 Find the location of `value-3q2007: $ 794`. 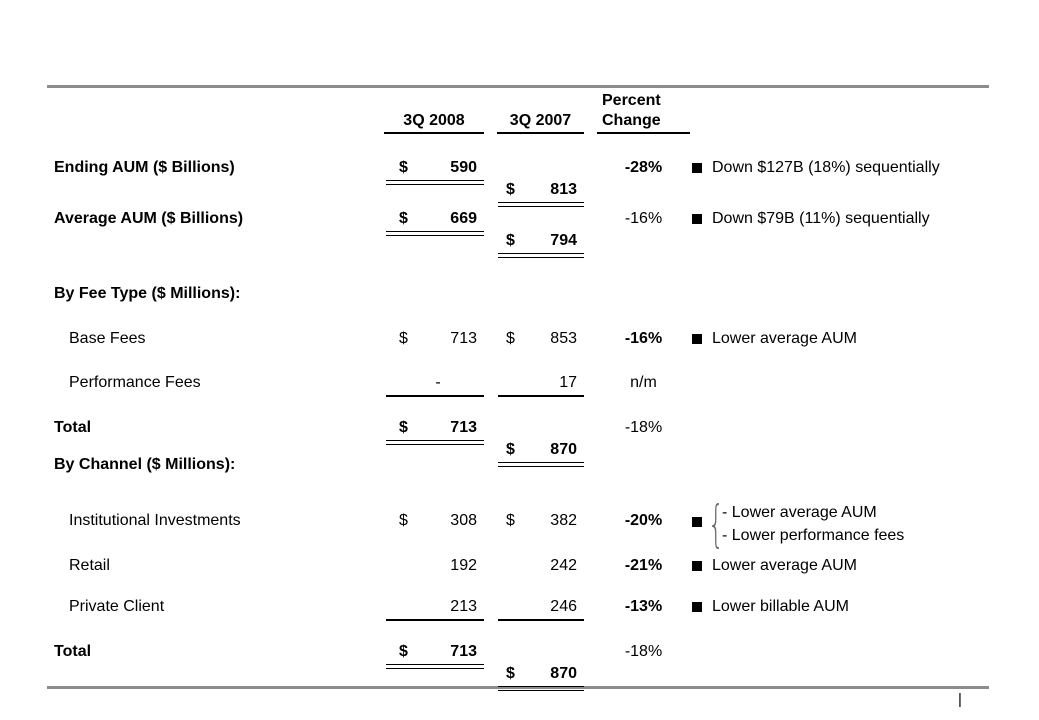

value-3q2007: $ 794 is located at coordinates (541, 245).